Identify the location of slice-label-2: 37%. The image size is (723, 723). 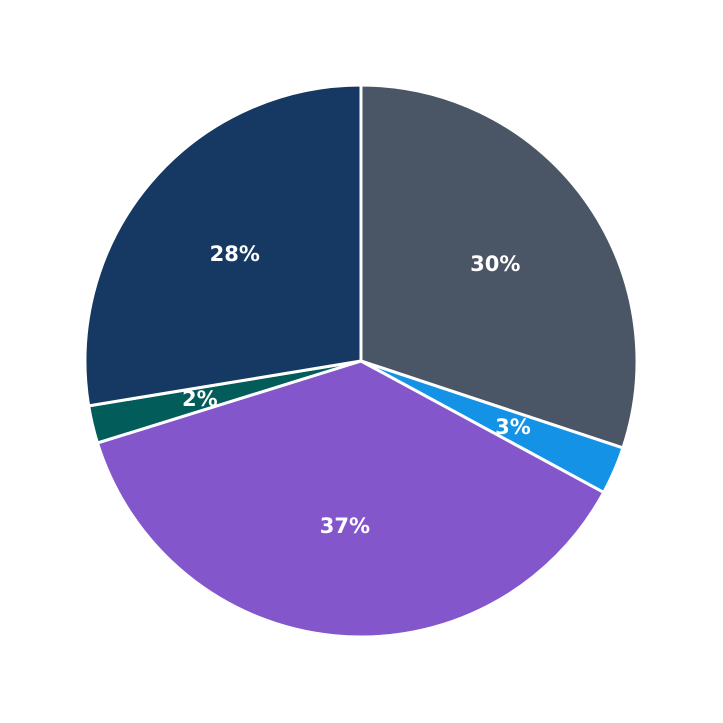
(345, 526).